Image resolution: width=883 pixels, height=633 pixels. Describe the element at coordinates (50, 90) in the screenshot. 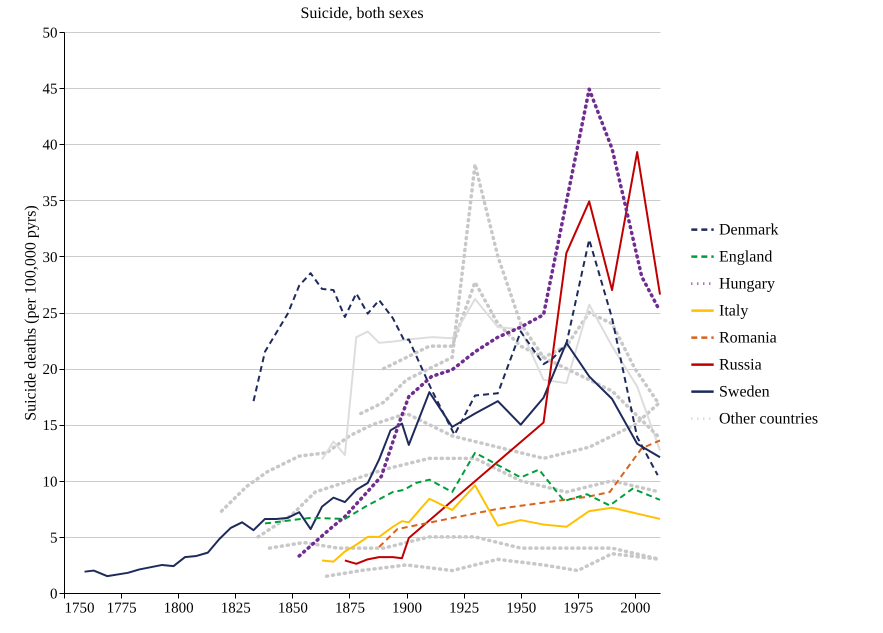

I see `y-tick-label: 45` at that location.